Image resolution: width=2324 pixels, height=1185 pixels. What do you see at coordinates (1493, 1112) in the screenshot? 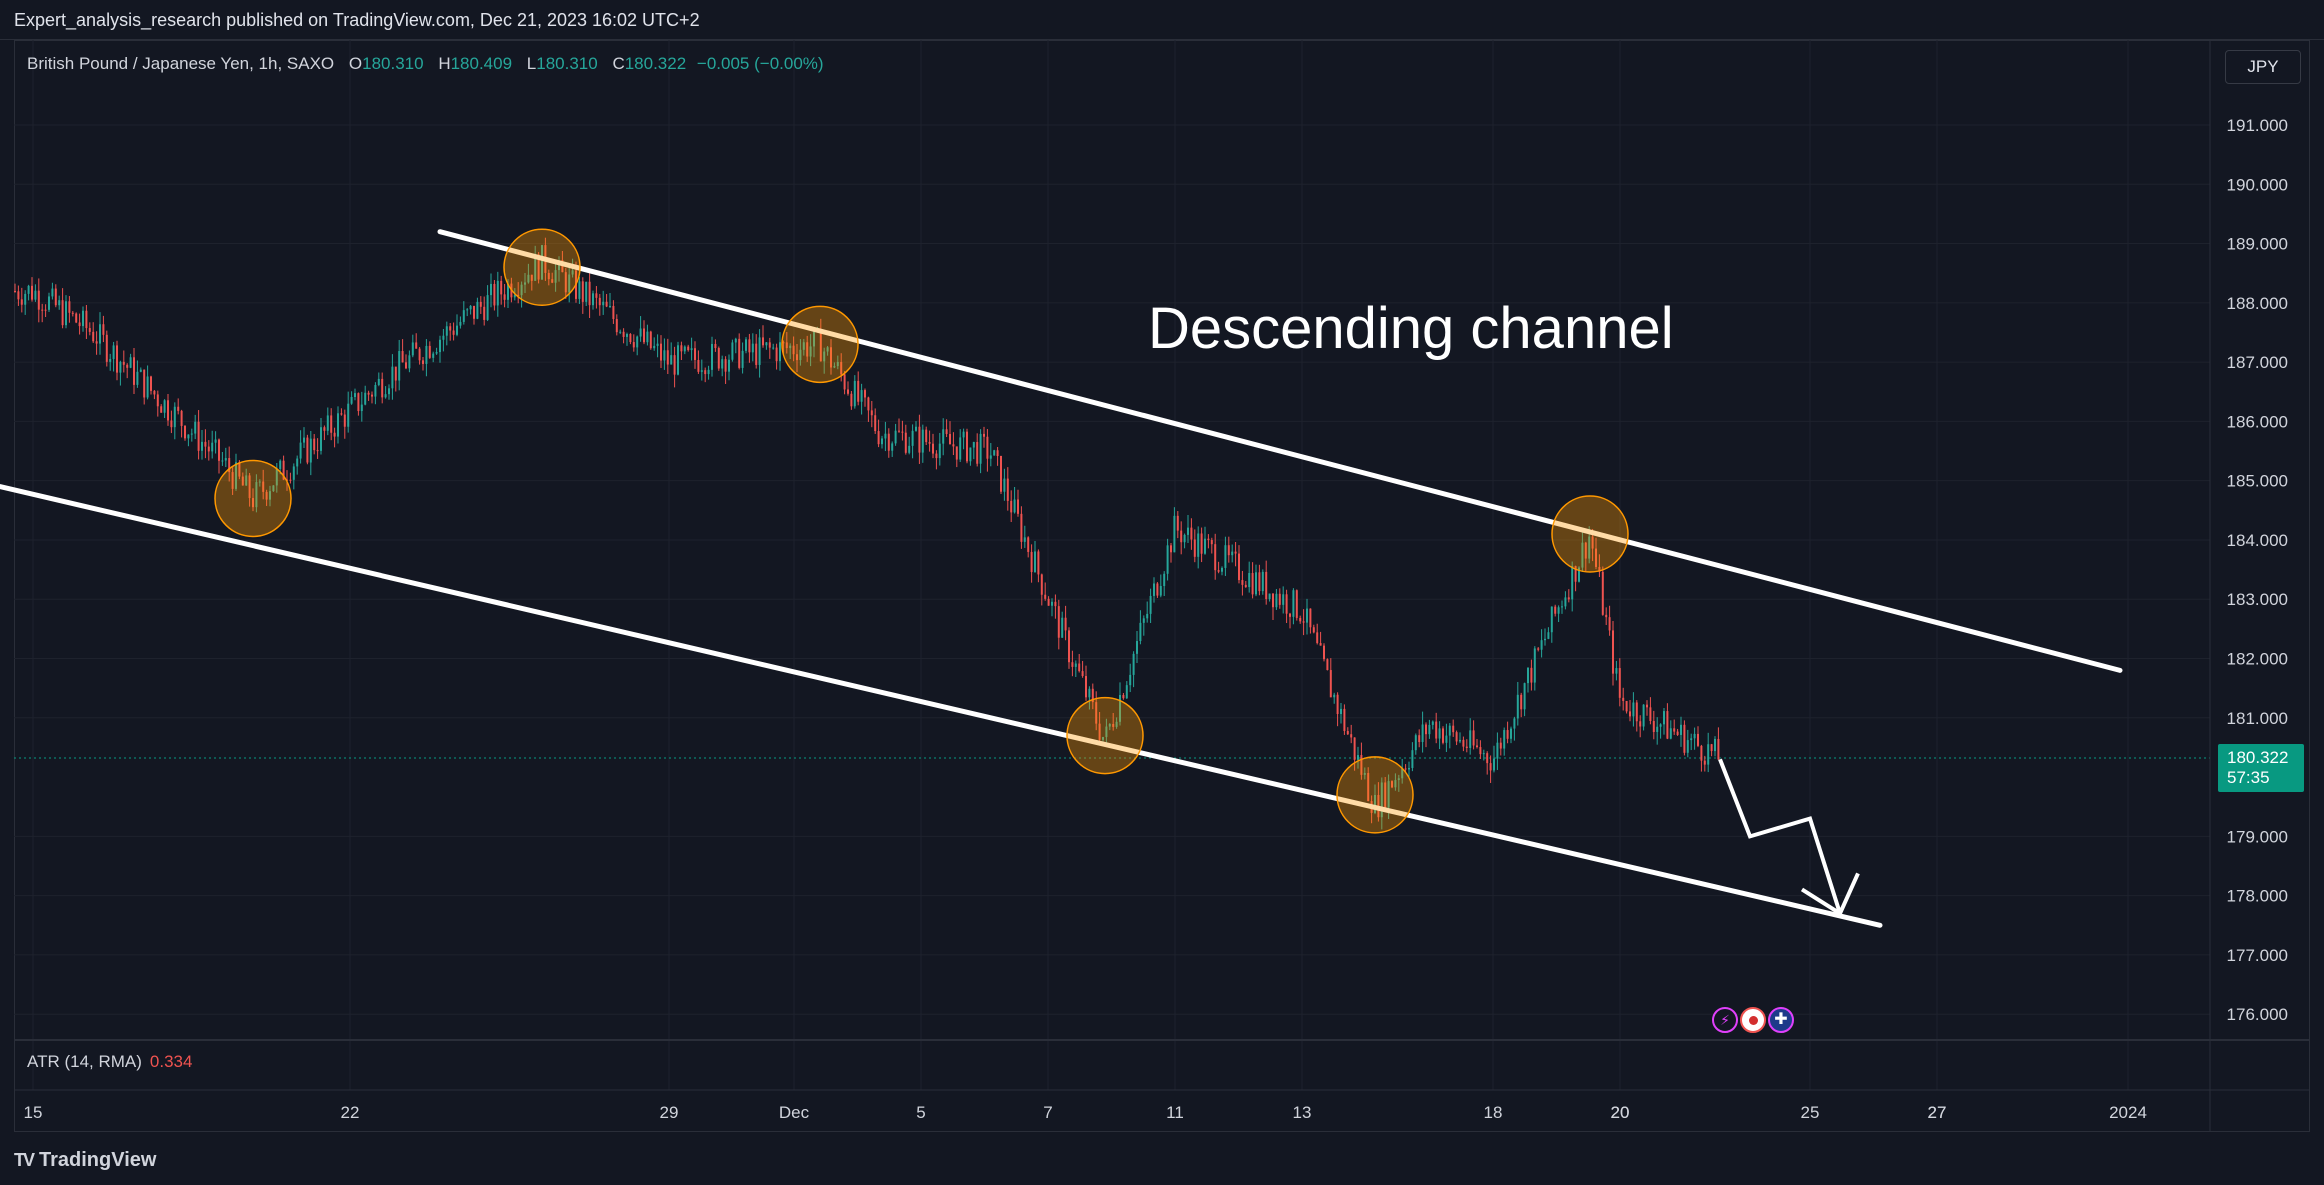
I see `time-tick-label: 18` at bounding box center [1493, 1112].